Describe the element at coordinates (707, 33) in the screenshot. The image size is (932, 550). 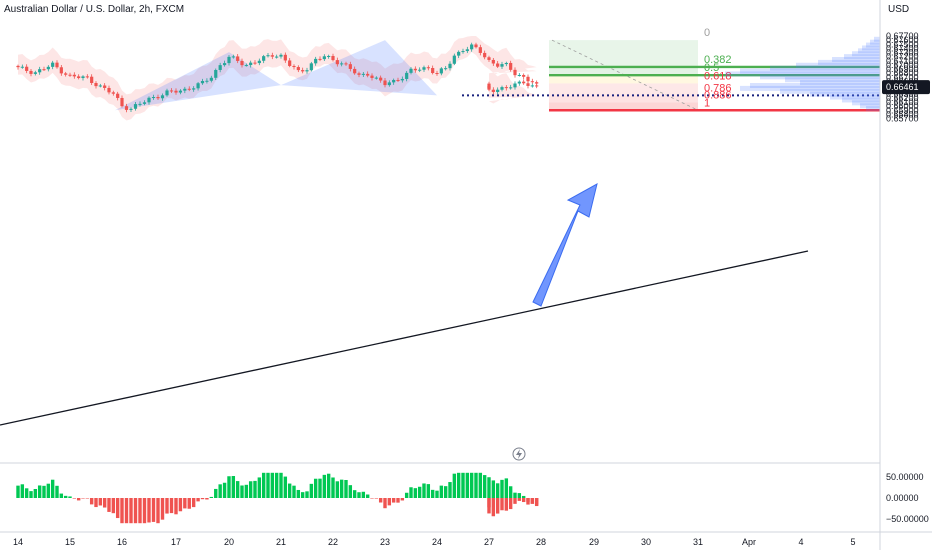
I see `fib-label-0: 0` at that location.